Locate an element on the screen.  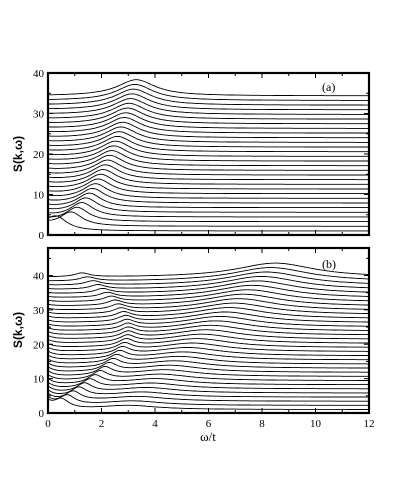
panel-label-b: (b) is located at coordinates (329, 264).